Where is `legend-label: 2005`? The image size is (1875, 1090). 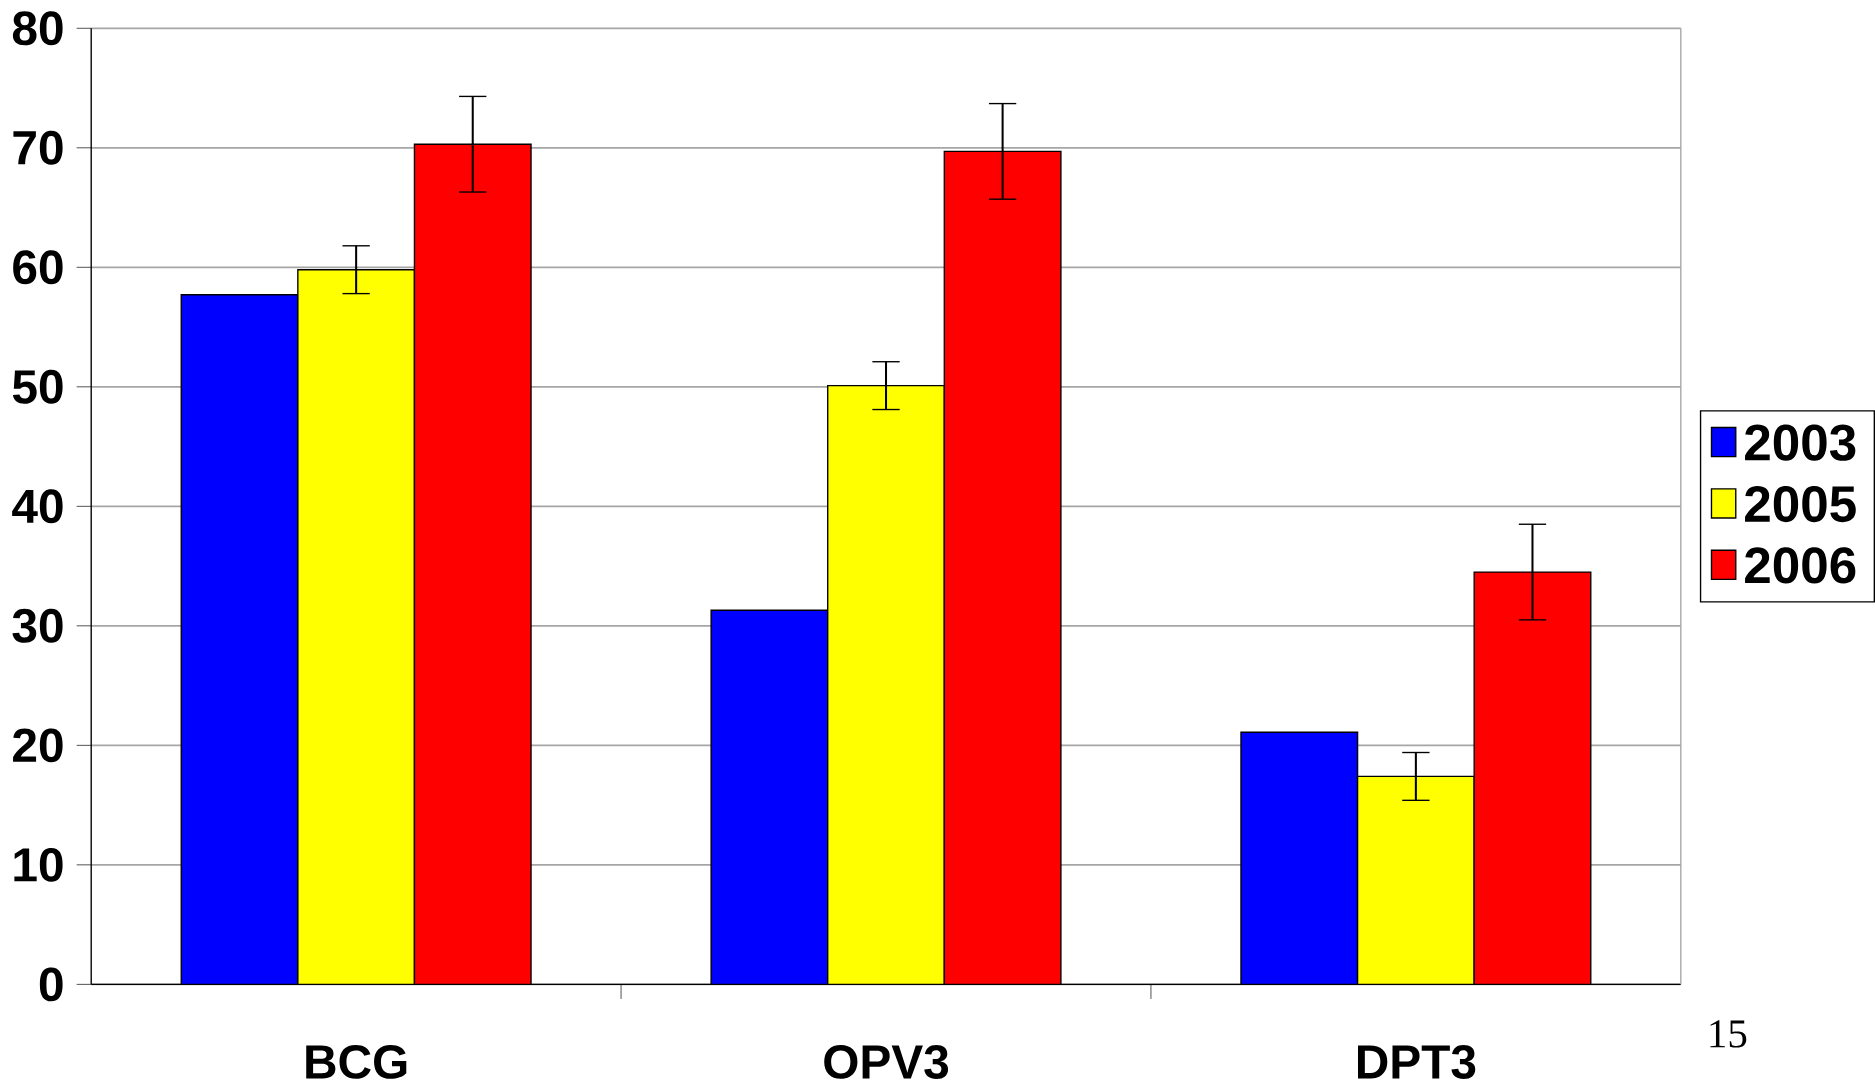 legend-label: 2005 is located at coordinates (1800, 503).